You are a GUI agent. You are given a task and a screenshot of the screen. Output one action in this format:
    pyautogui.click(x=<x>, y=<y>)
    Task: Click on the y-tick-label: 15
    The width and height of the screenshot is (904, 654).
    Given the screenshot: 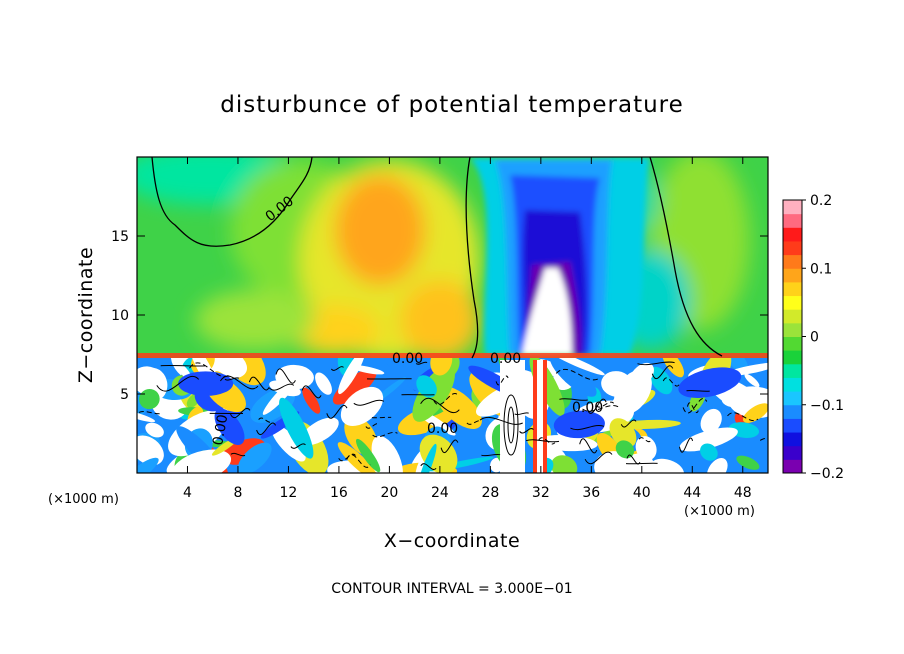 What is the action you would take?
    pyautogui.click(x=120, y=237)
    